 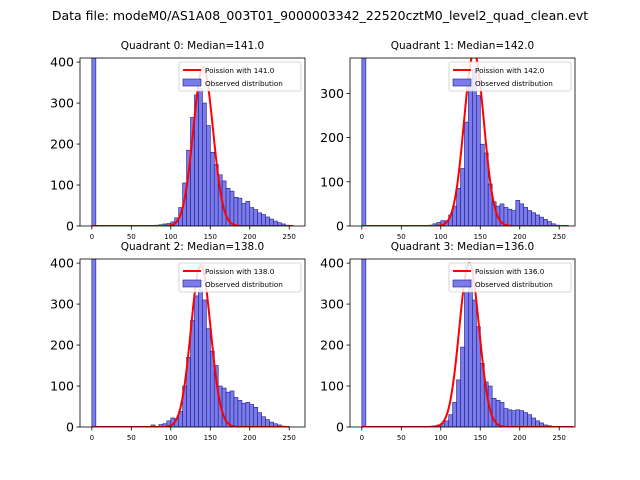 I want to click on y-tick-label: 400, so click(x=62, y=62).